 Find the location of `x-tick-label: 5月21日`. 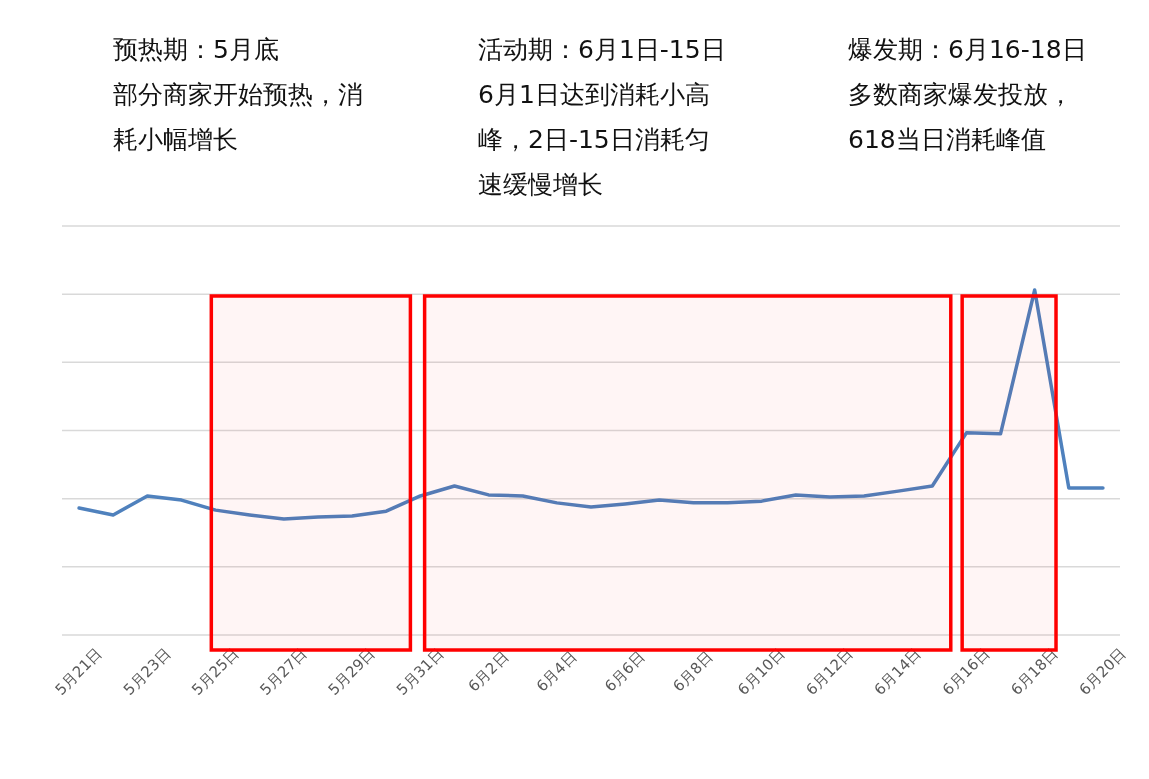

x-tick-label: 5月21日 is located at coordinates (78, 671).